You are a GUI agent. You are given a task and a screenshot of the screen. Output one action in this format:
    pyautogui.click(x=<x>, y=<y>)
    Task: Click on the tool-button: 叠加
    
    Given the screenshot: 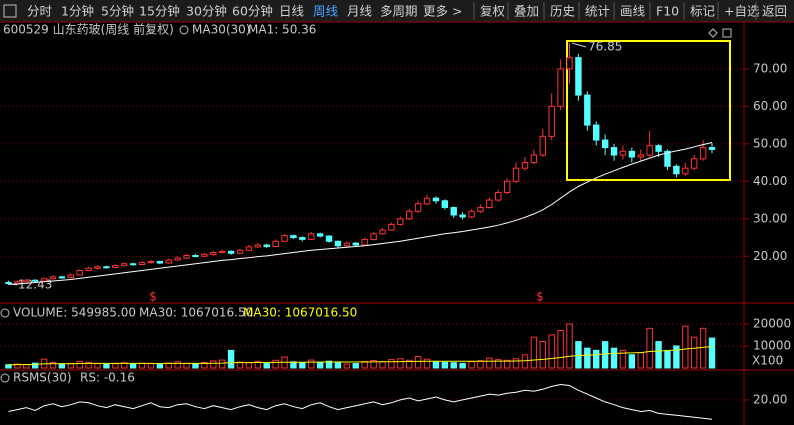 What is the action you would take?
    pyautogui.click(x=526, y=11)
    